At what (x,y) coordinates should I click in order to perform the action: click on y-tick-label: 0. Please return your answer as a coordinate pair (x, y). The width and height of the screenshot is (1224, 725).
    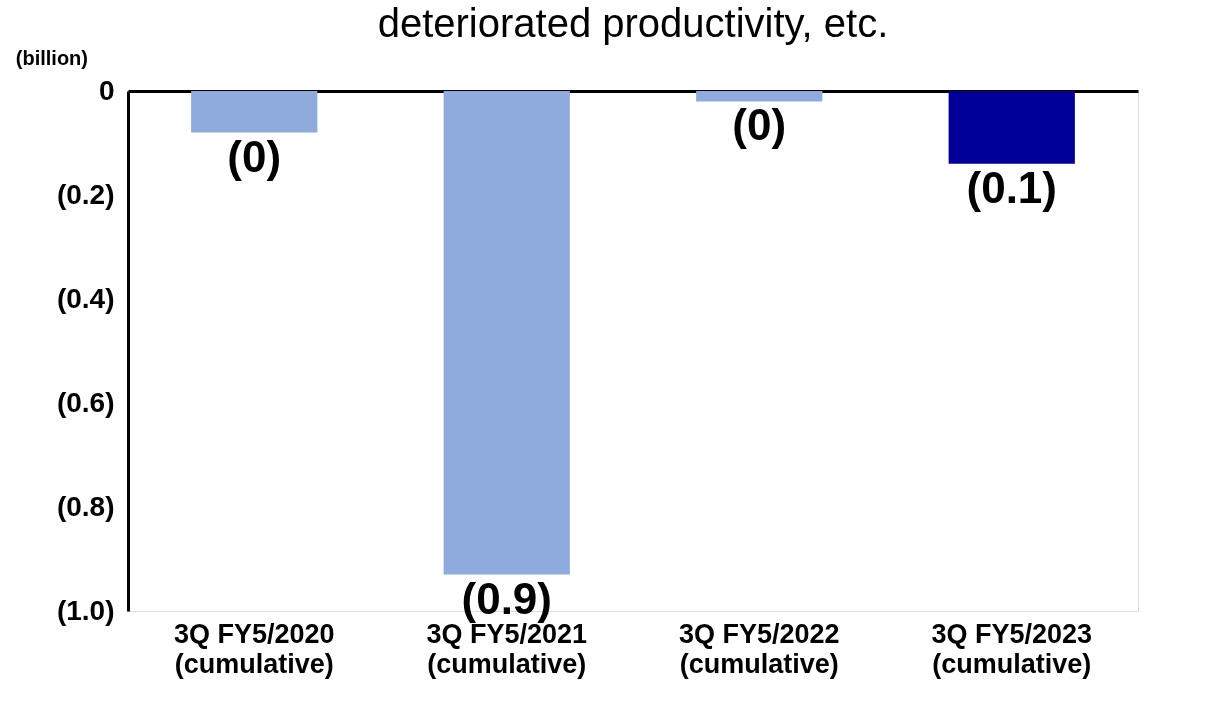
    Looking at the image, I should click on (106, 90).